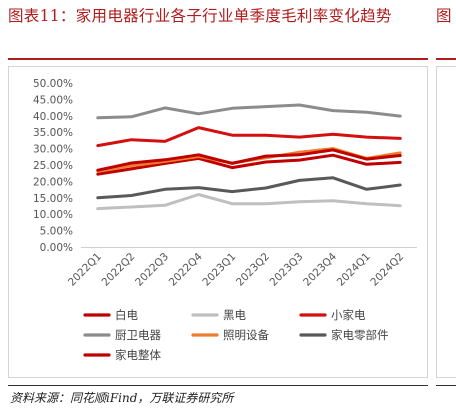 Image resolution: width=456 pixels, height=415 pixels. I want to click on y-tick-label: 10.00%, so click(53, 215).